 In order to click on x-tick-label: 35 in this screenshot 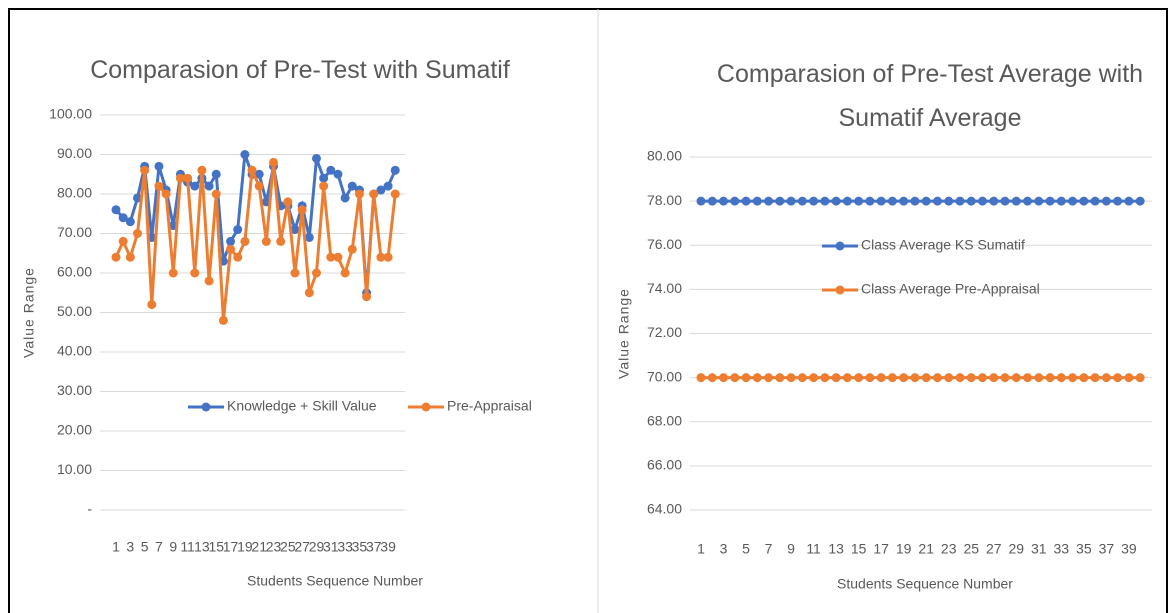, I will do `click(1084, 549)`.